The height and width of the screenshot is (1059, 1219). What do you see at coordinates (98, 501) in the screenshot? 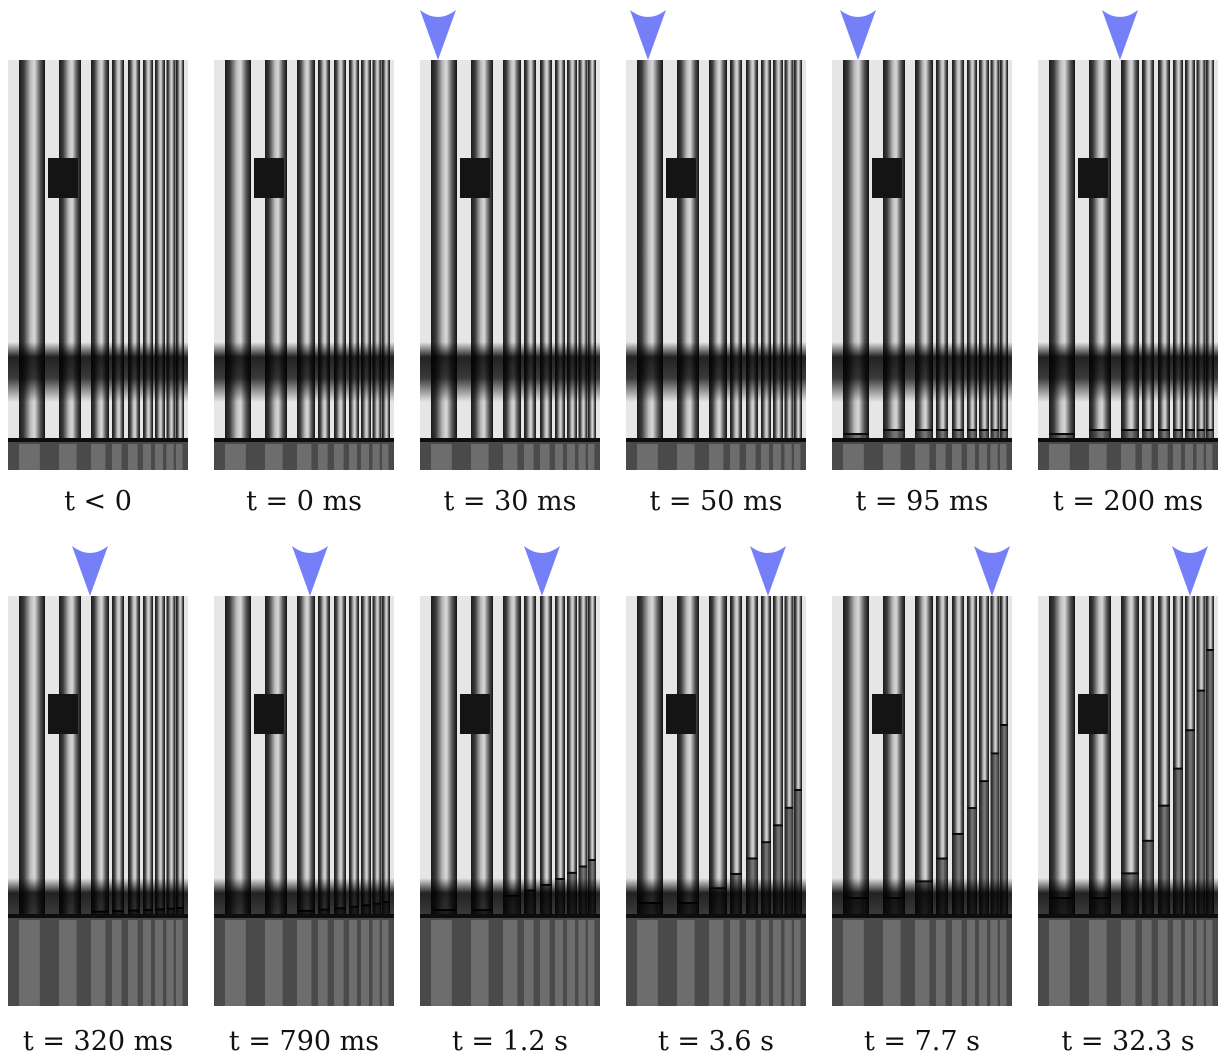
I see `time-caption: t < 0` at bounding box center [98, 501].